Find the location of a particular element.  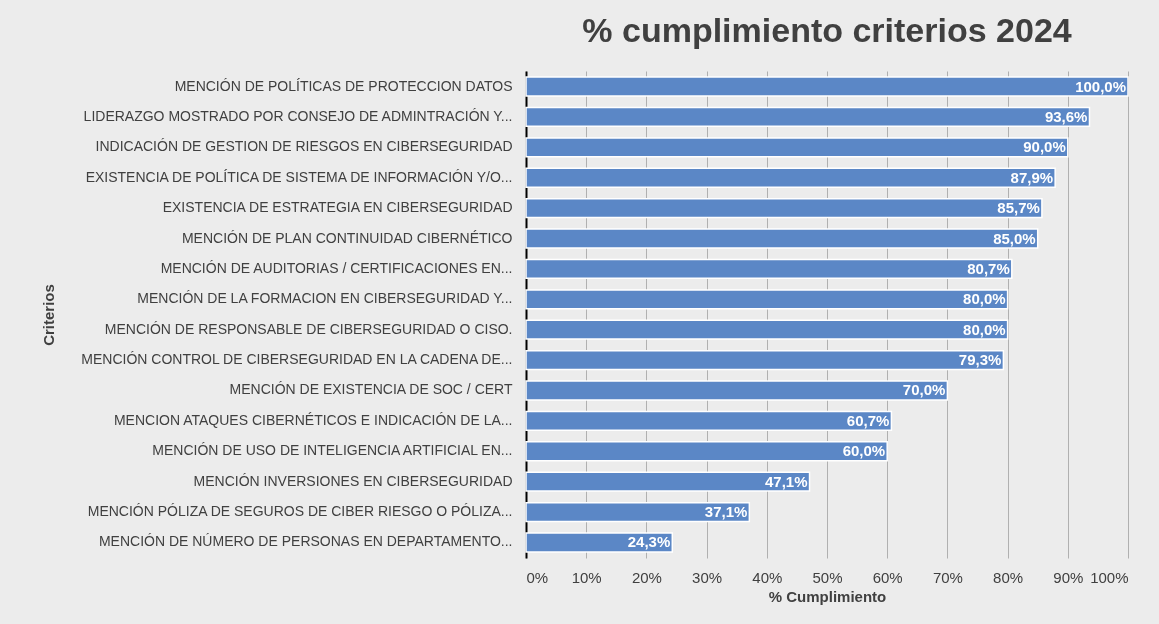

data-label: 24,3% is located at coordinates (649, 542).